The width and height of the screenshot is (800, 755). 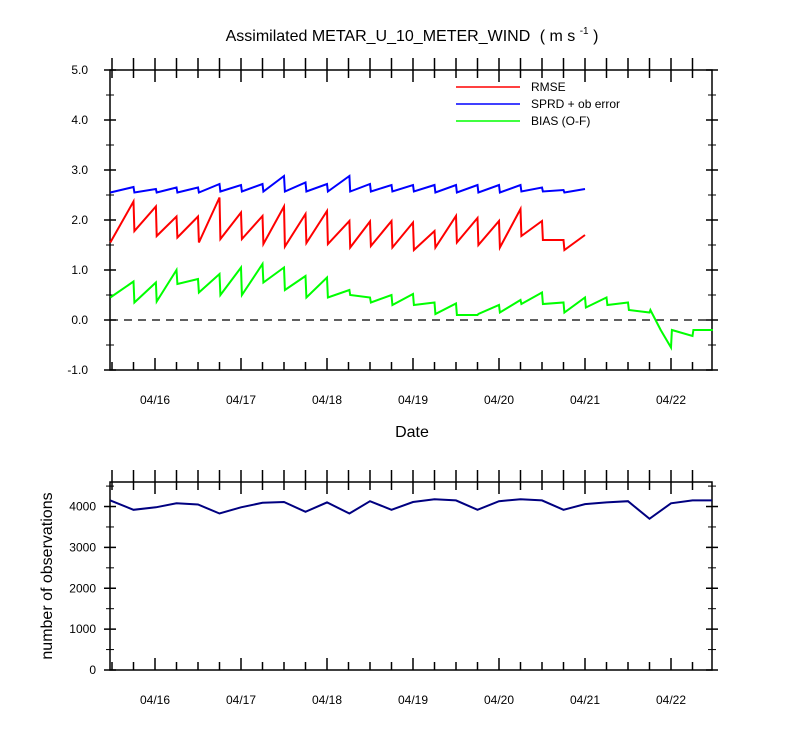 What do you see at coordinates (499, 700) in the screenshot?
I see `bottom-x-tick-label: 04/20` at bounding box center [499, 700].